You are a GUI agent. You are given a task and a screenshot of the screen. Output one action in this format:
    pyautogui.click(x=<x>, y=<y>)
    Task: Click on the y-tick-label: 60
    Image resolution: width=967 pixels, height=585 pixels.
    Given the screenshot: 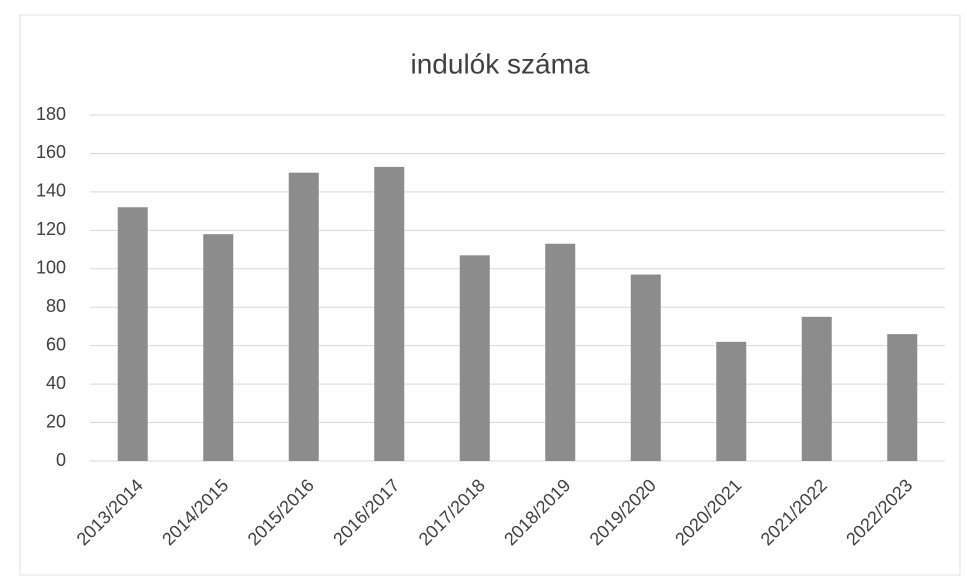 What is the action you would take?
    pyautogui.click(x=56, y=344)
    